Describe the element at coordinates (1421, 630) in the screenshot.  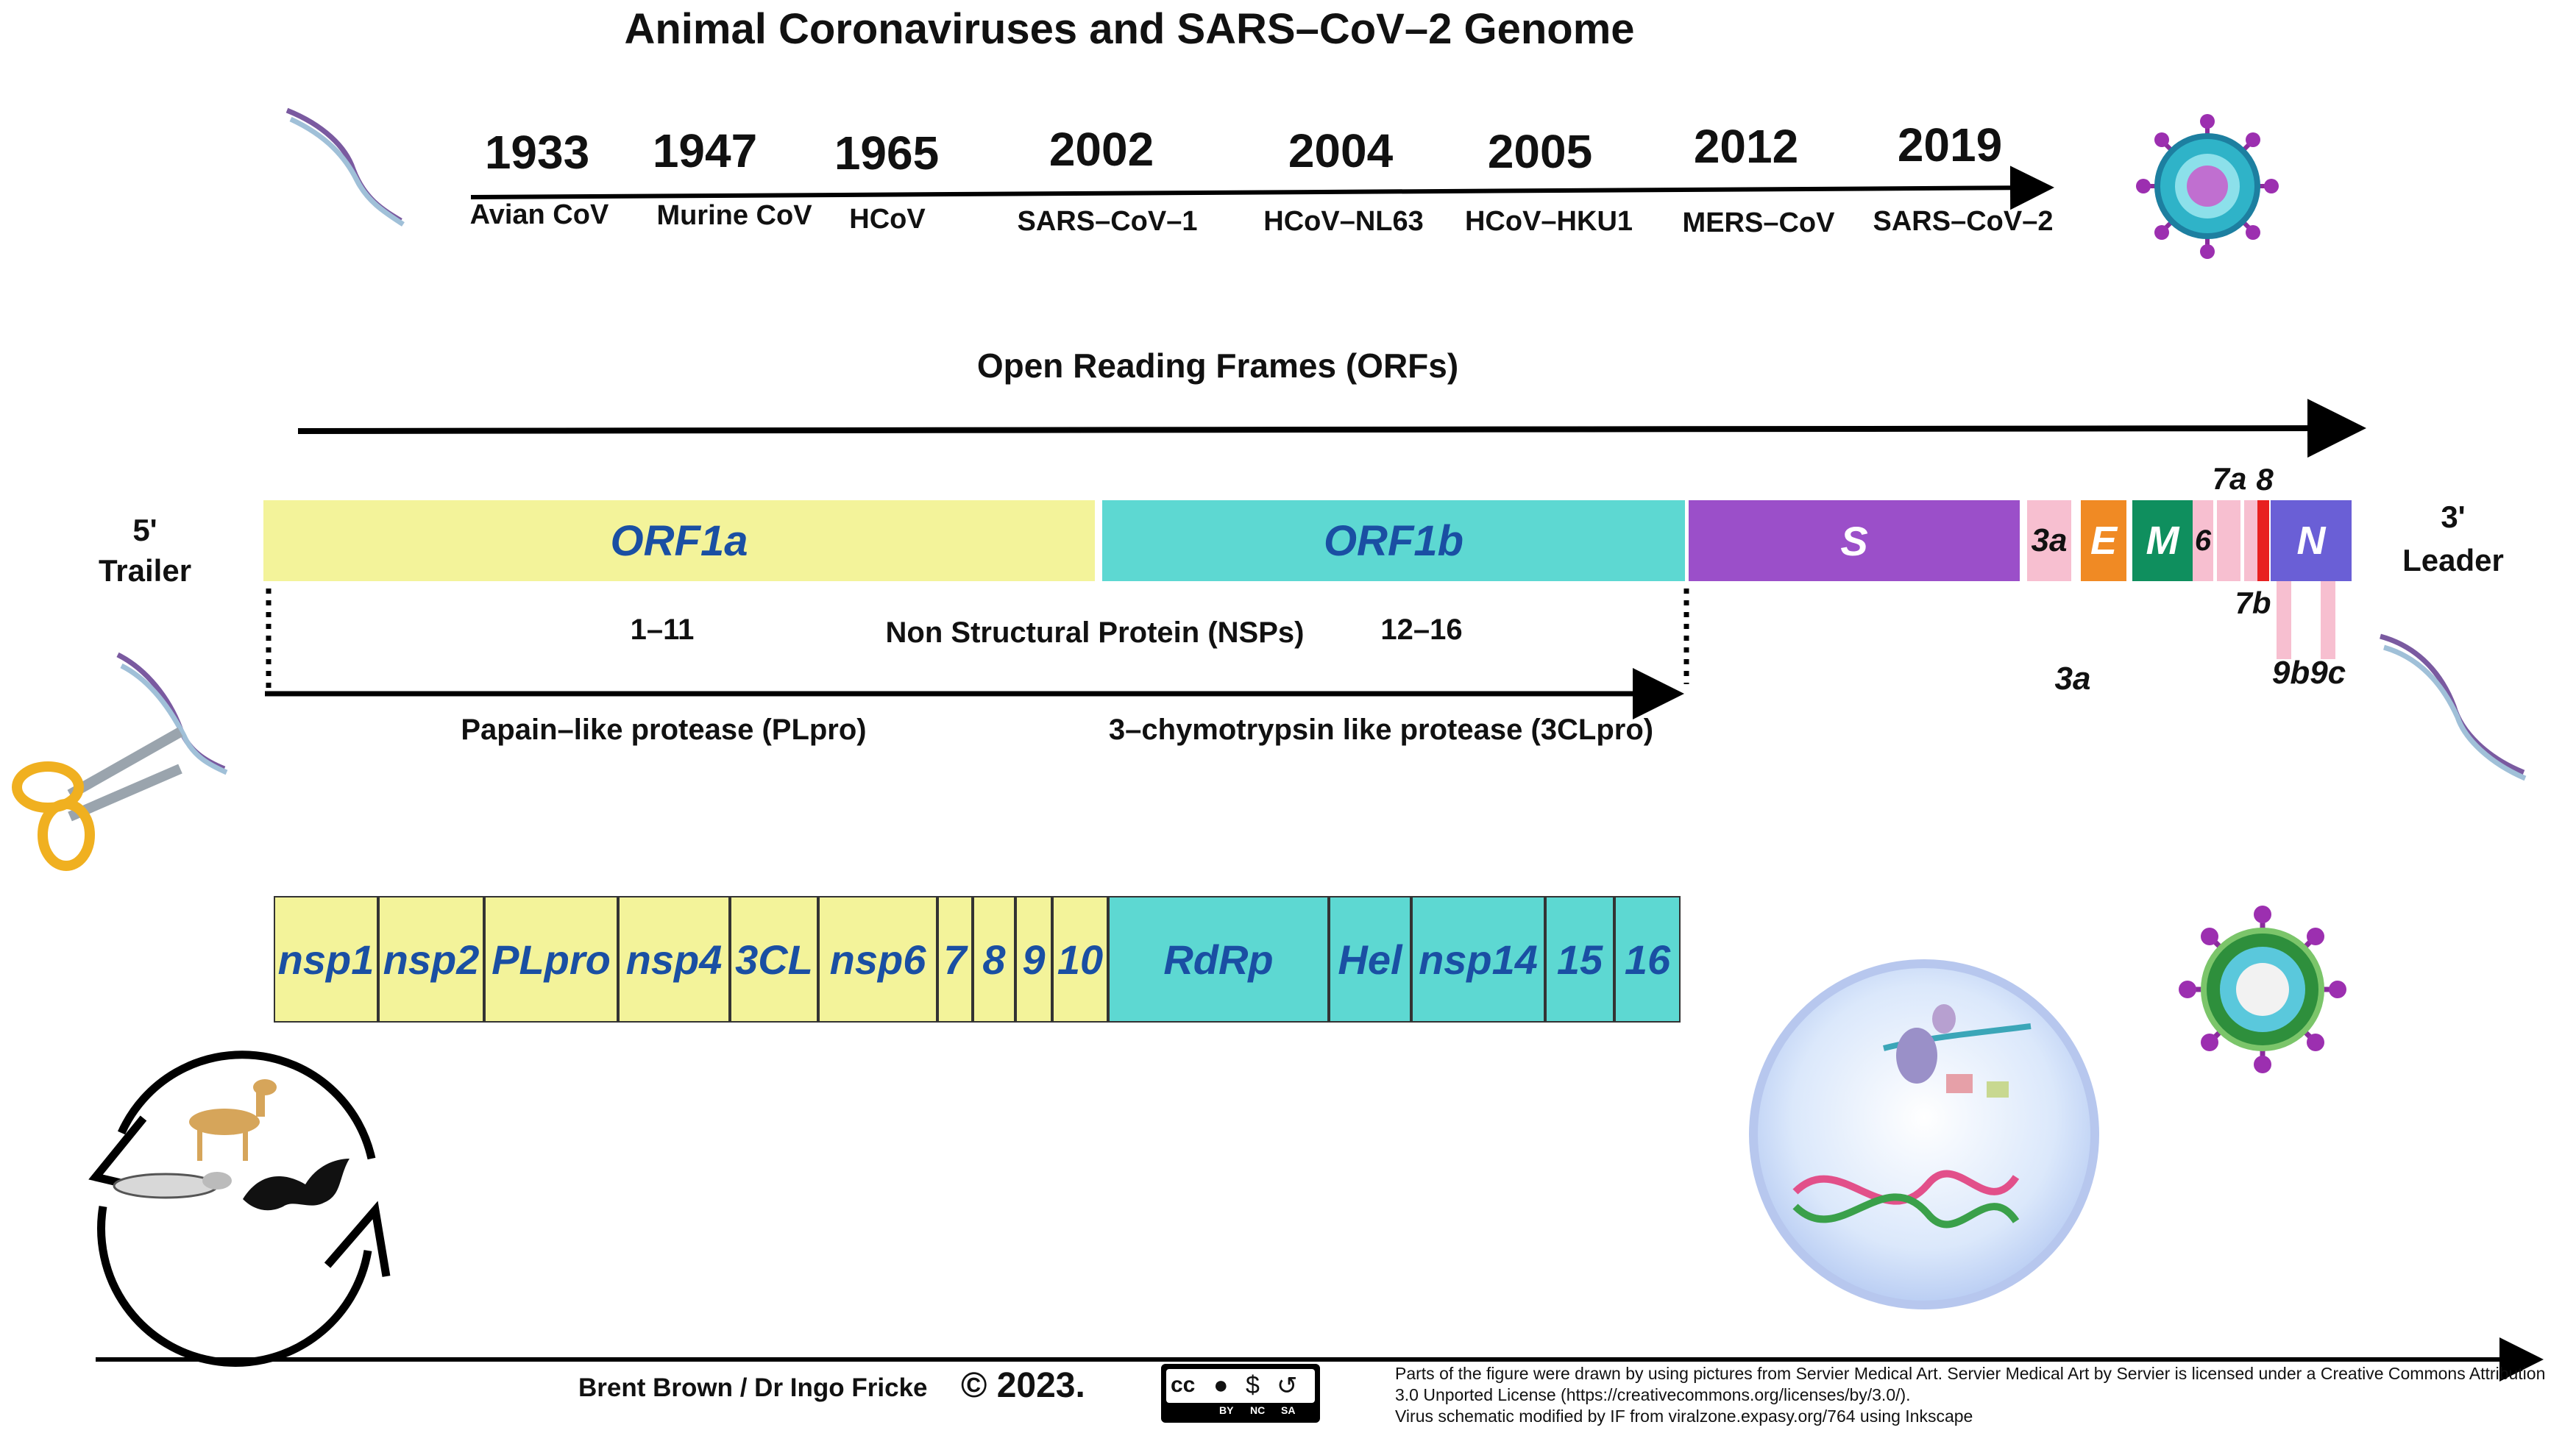
I see `nsp-range-2: 12–16` at that location.